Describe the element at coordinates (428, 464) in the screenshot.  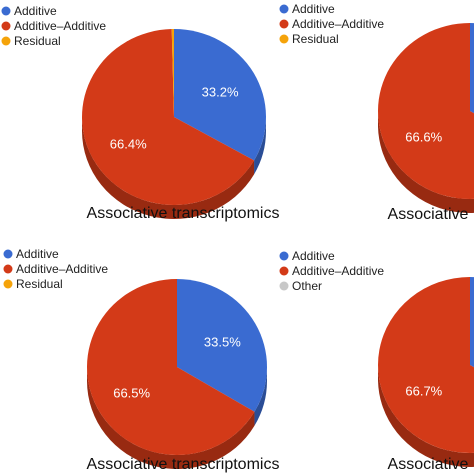
I see `chart-title-4: Associative` at that location.